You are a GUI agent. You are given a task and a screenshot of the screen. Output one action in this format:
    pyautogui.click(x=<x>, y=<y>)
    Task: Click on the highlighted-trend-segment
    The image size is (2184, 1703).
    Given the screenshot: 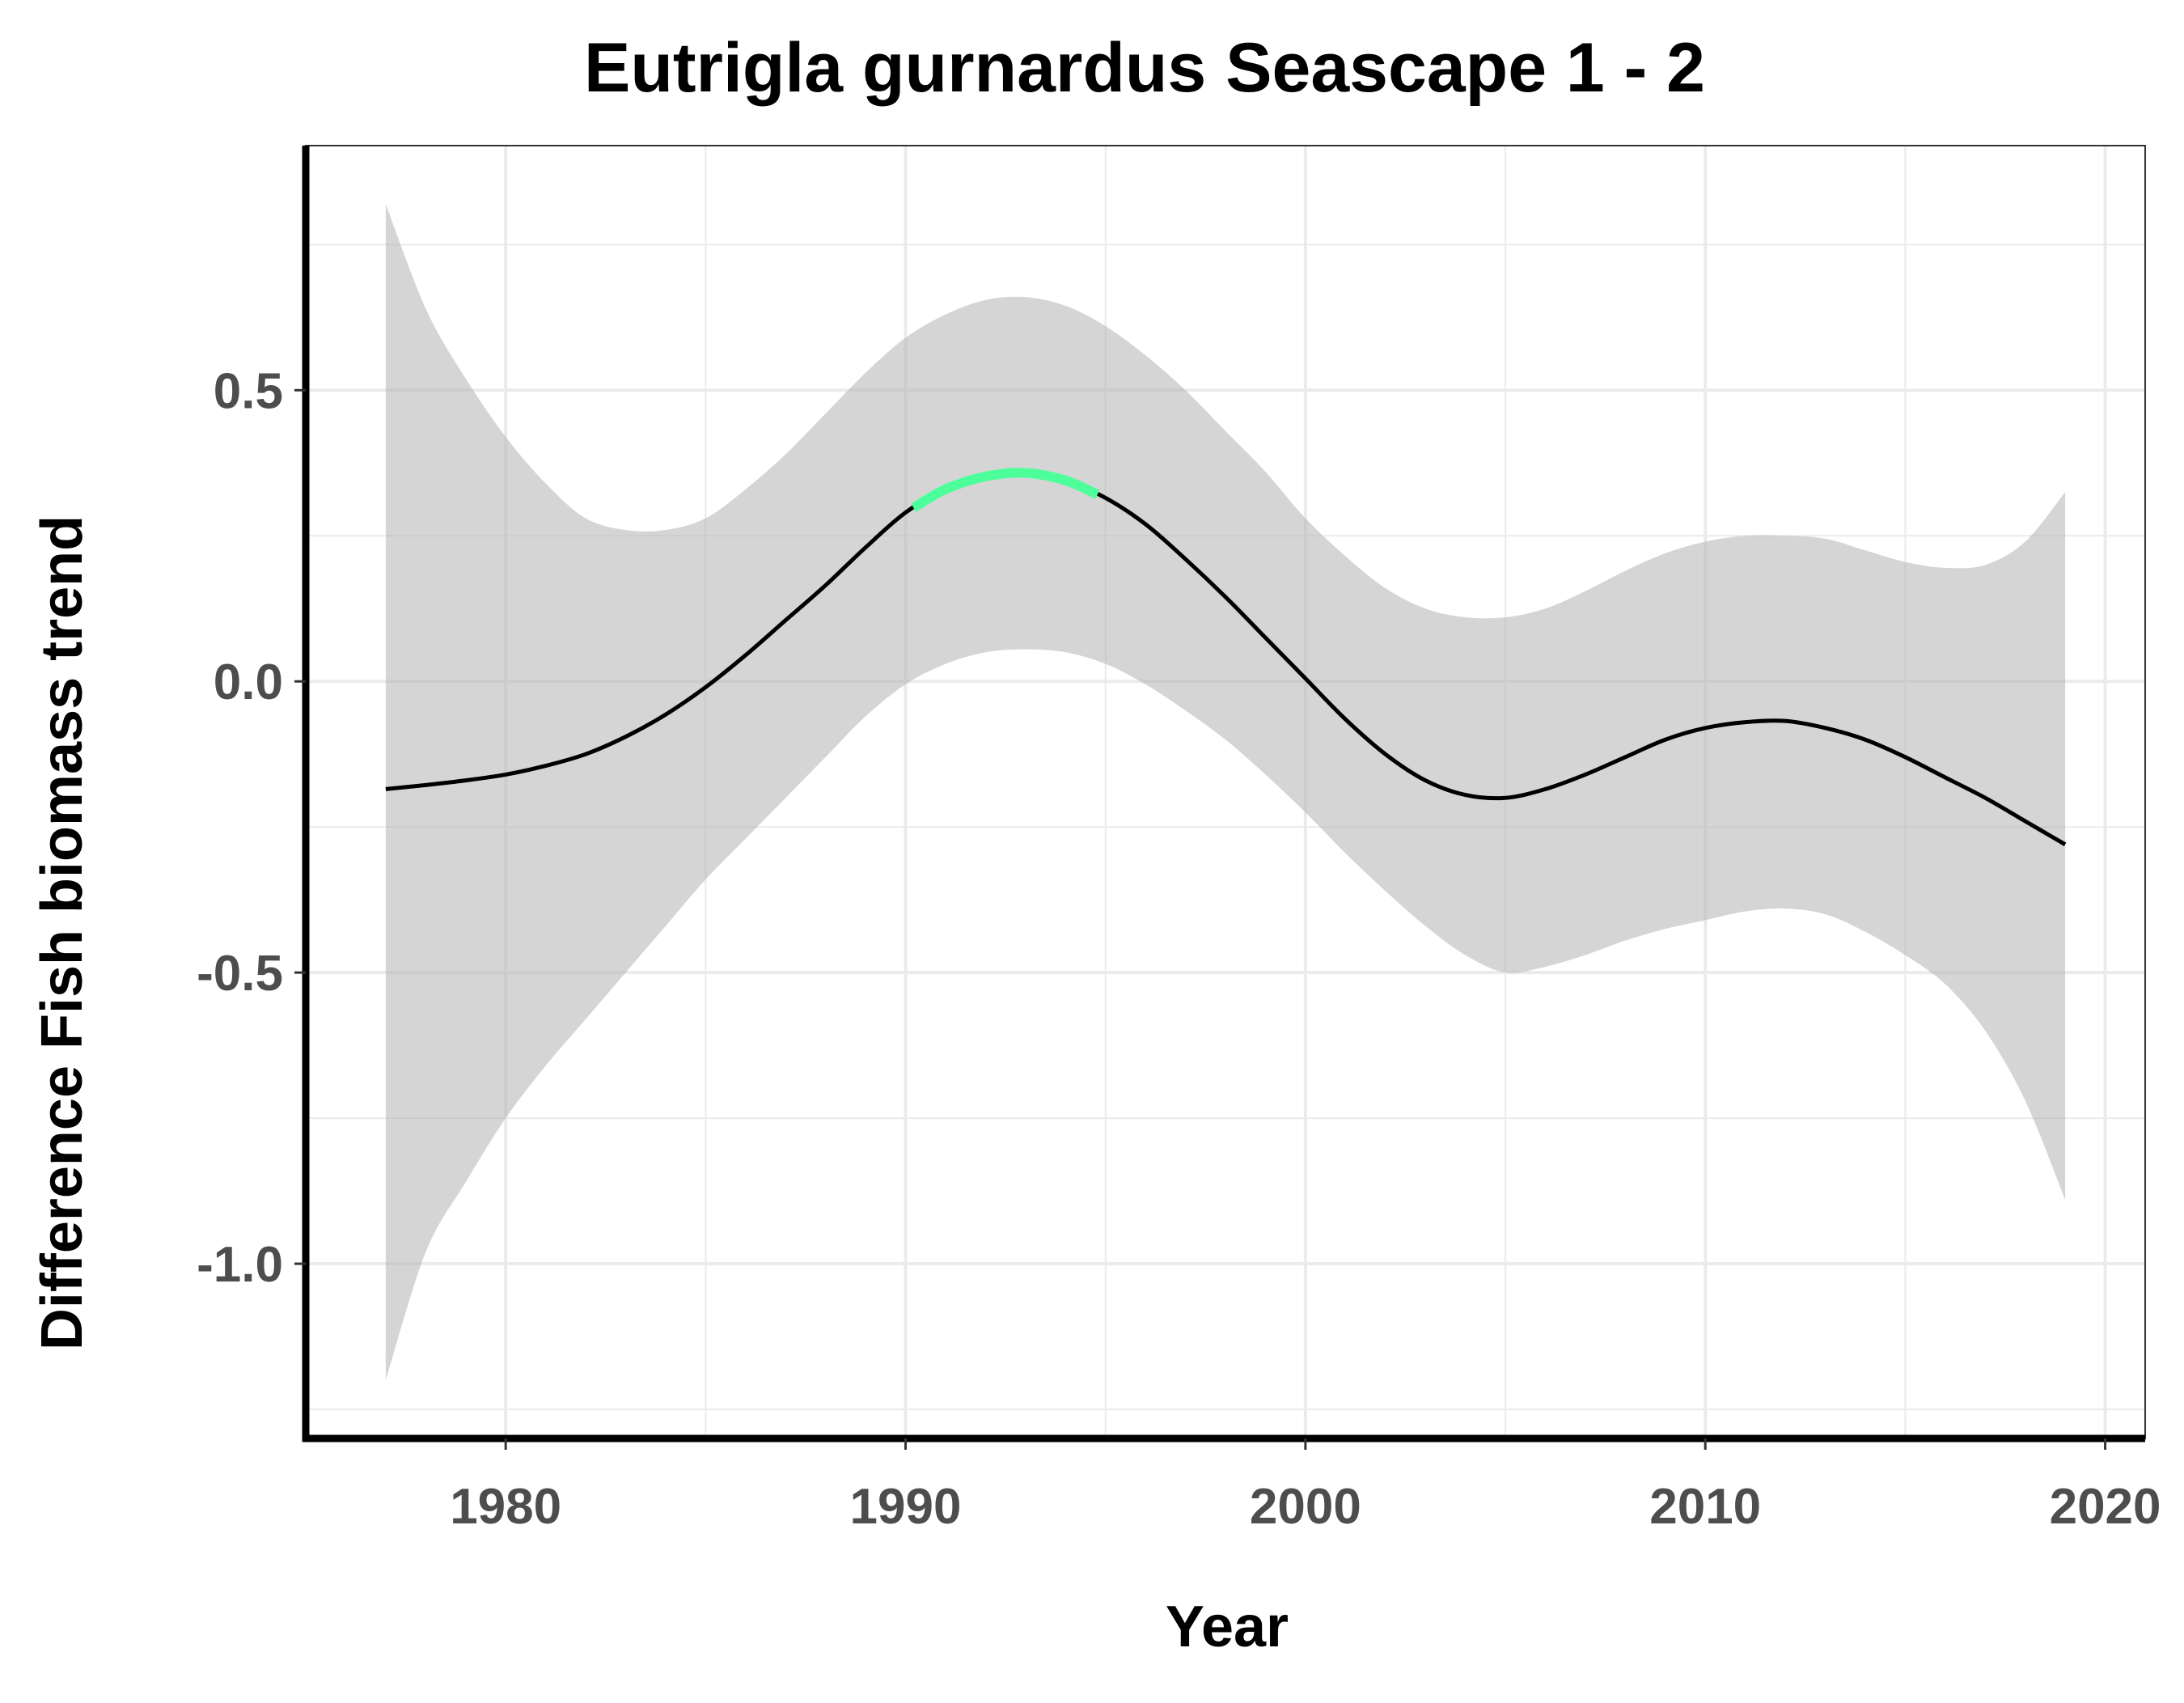 What is the action you would take?
    pyautogui.click(x=1005, y=490)
    